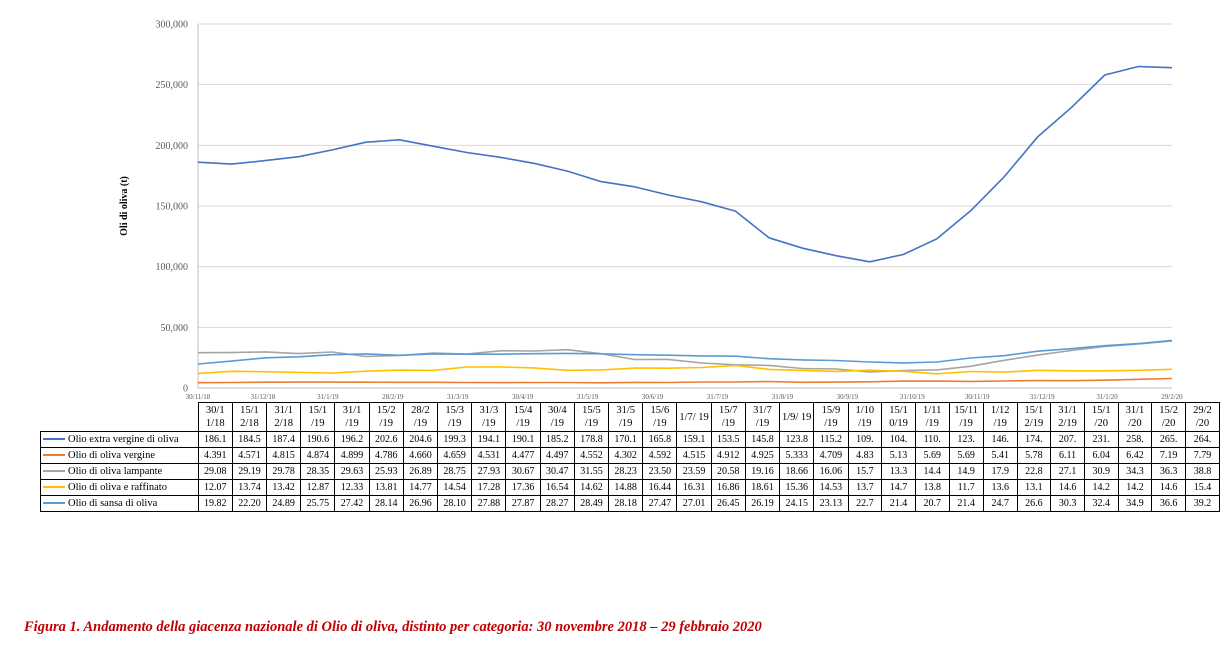 Image resolution: width=1220 pixels, height=648 pixels. Describe the element at coordinates (1168, 417) in the screenshot. I see `table-column-header: 15/2 /20` at that location.